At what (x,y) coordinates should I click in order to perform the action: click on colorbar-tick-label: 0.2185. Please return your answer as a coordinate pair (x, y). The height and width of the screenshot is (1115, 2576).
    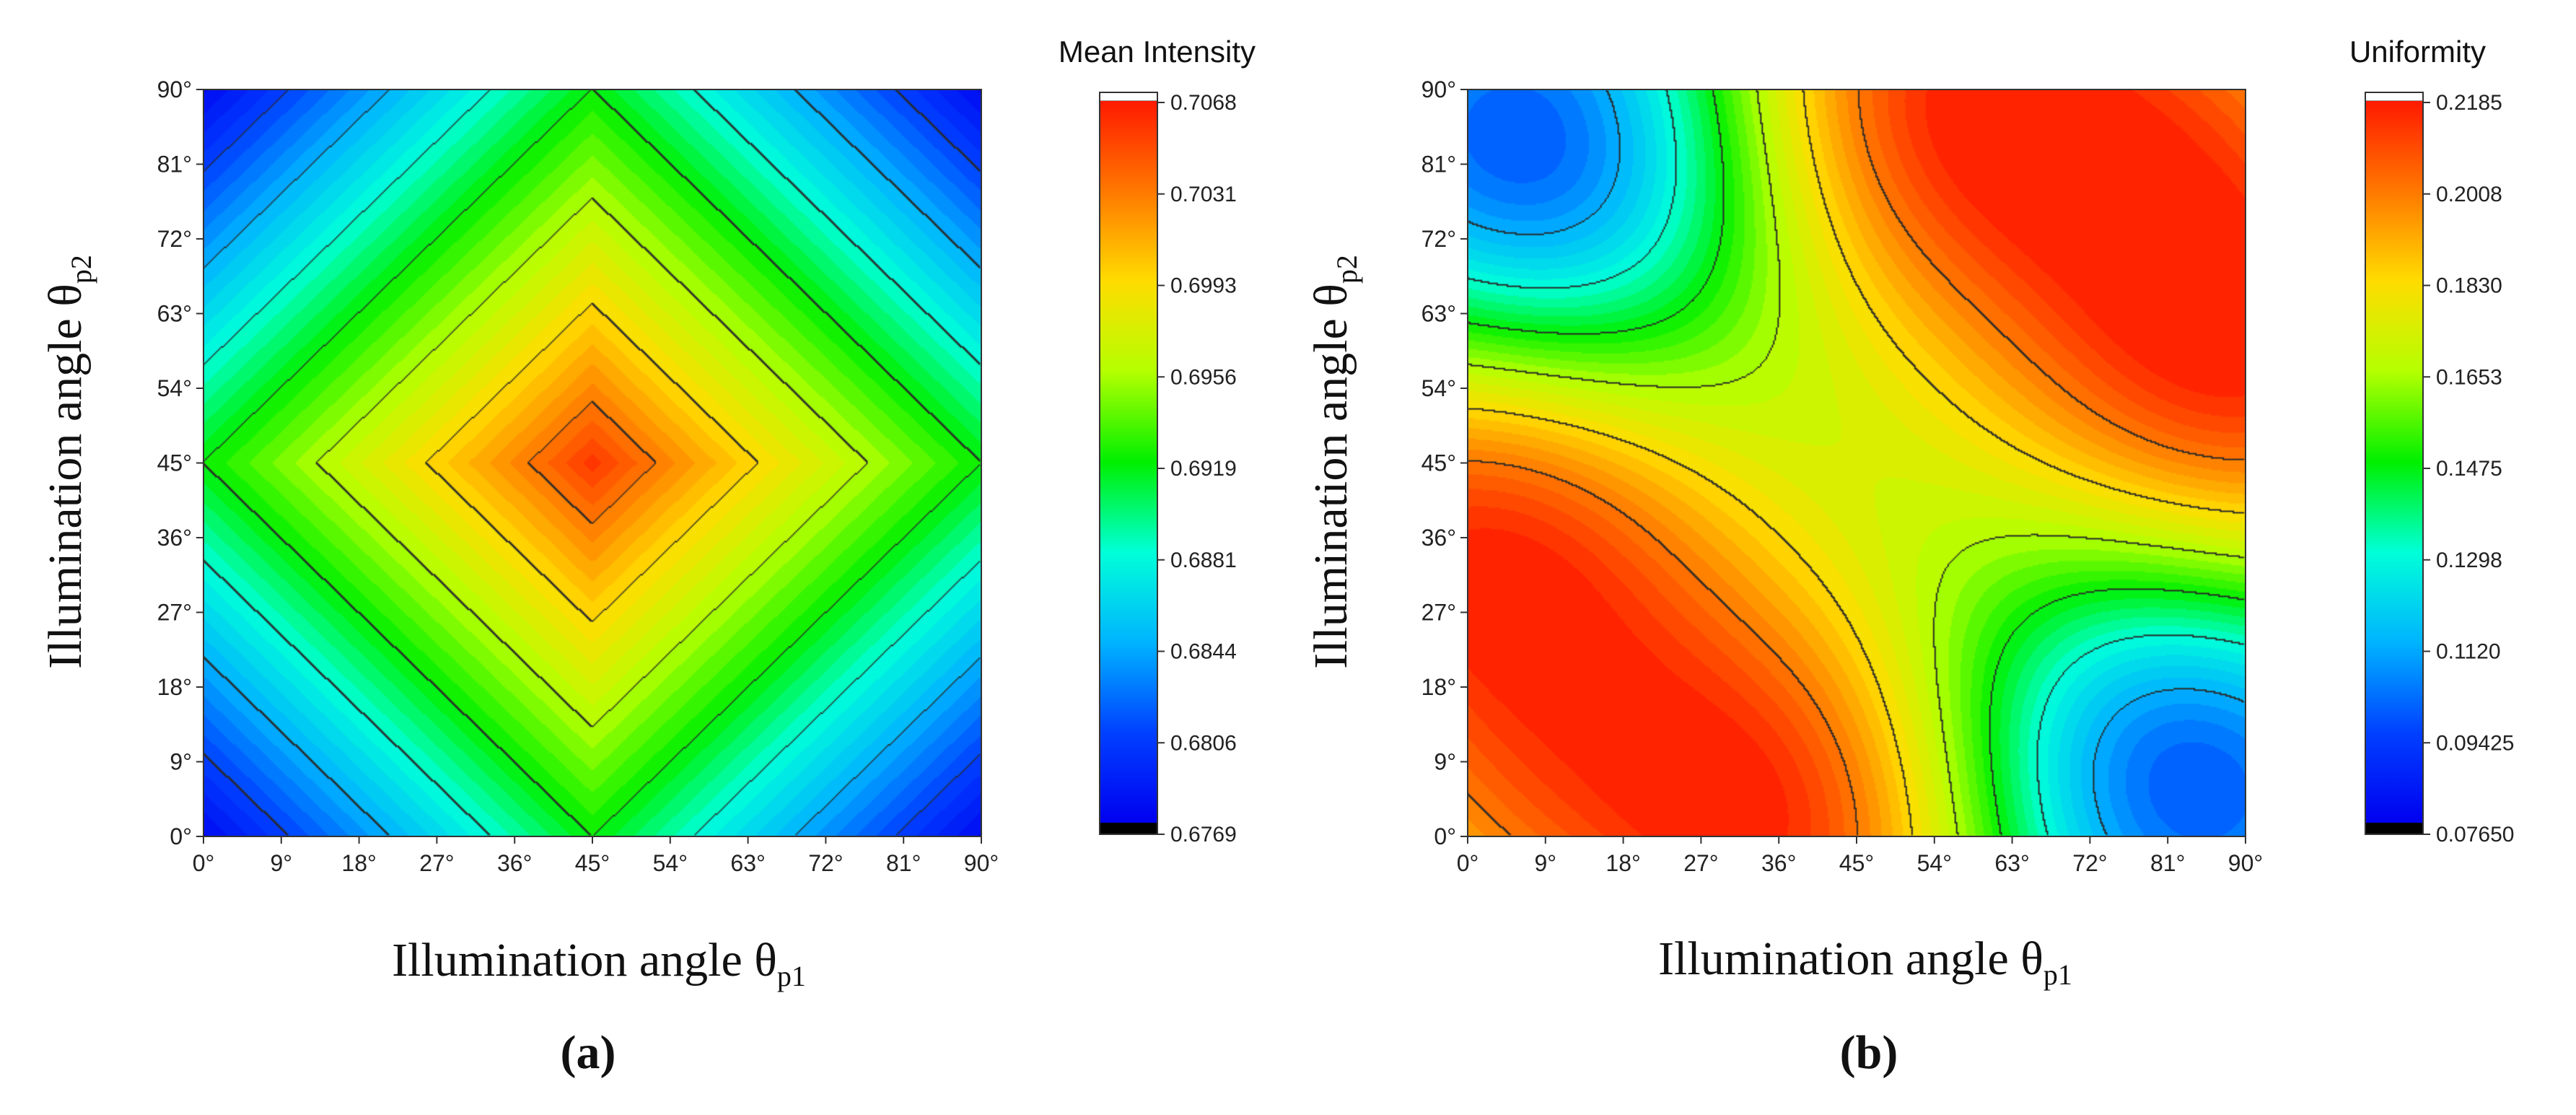
    Looking at the image, I should click on (2469, 103).